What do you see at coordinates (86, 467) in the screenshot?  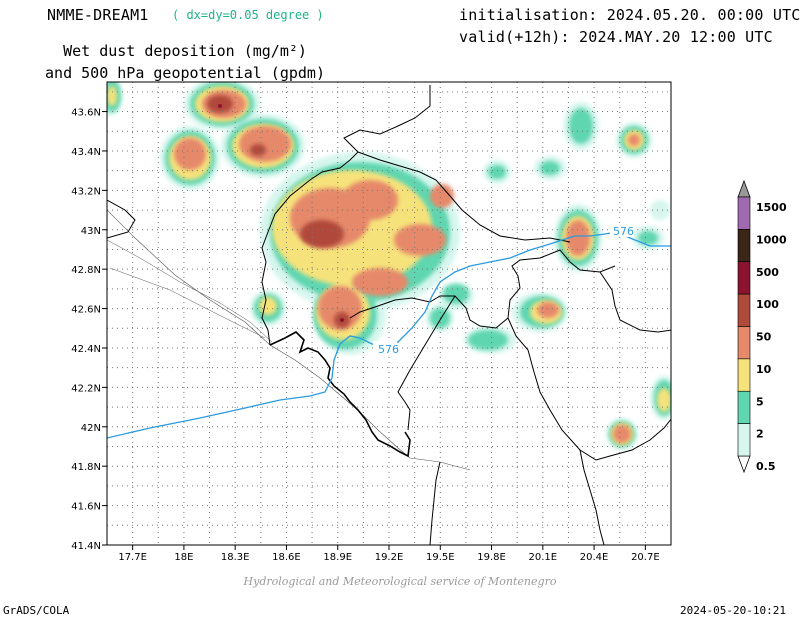 I see `lat-tick-label: 41.8N` at bounding box center [86, 467].